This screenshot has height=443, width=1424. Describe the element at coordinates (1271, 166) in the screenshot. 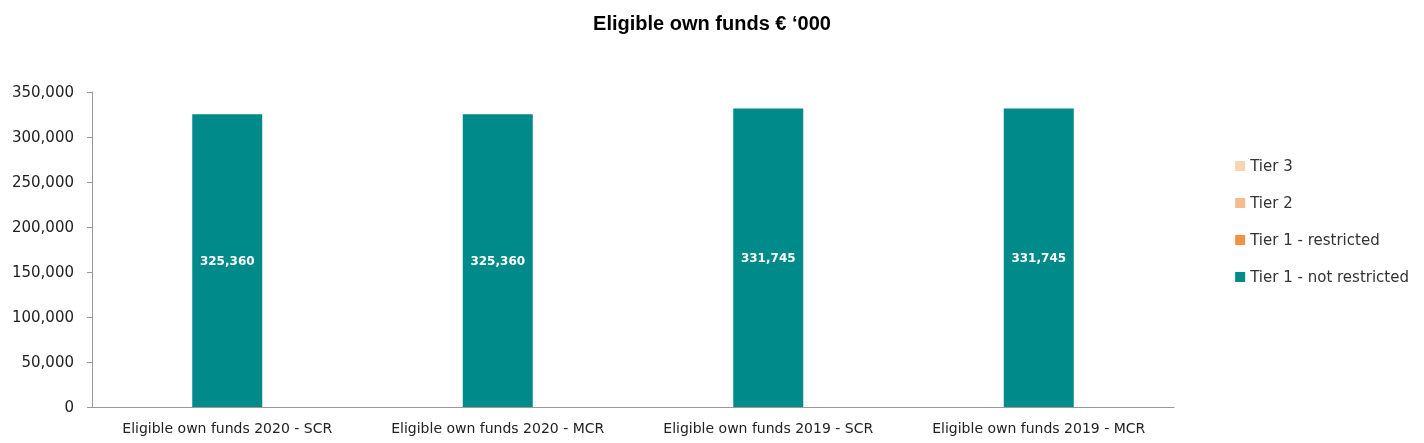

I see `legend-label: Tier 3` at that location.